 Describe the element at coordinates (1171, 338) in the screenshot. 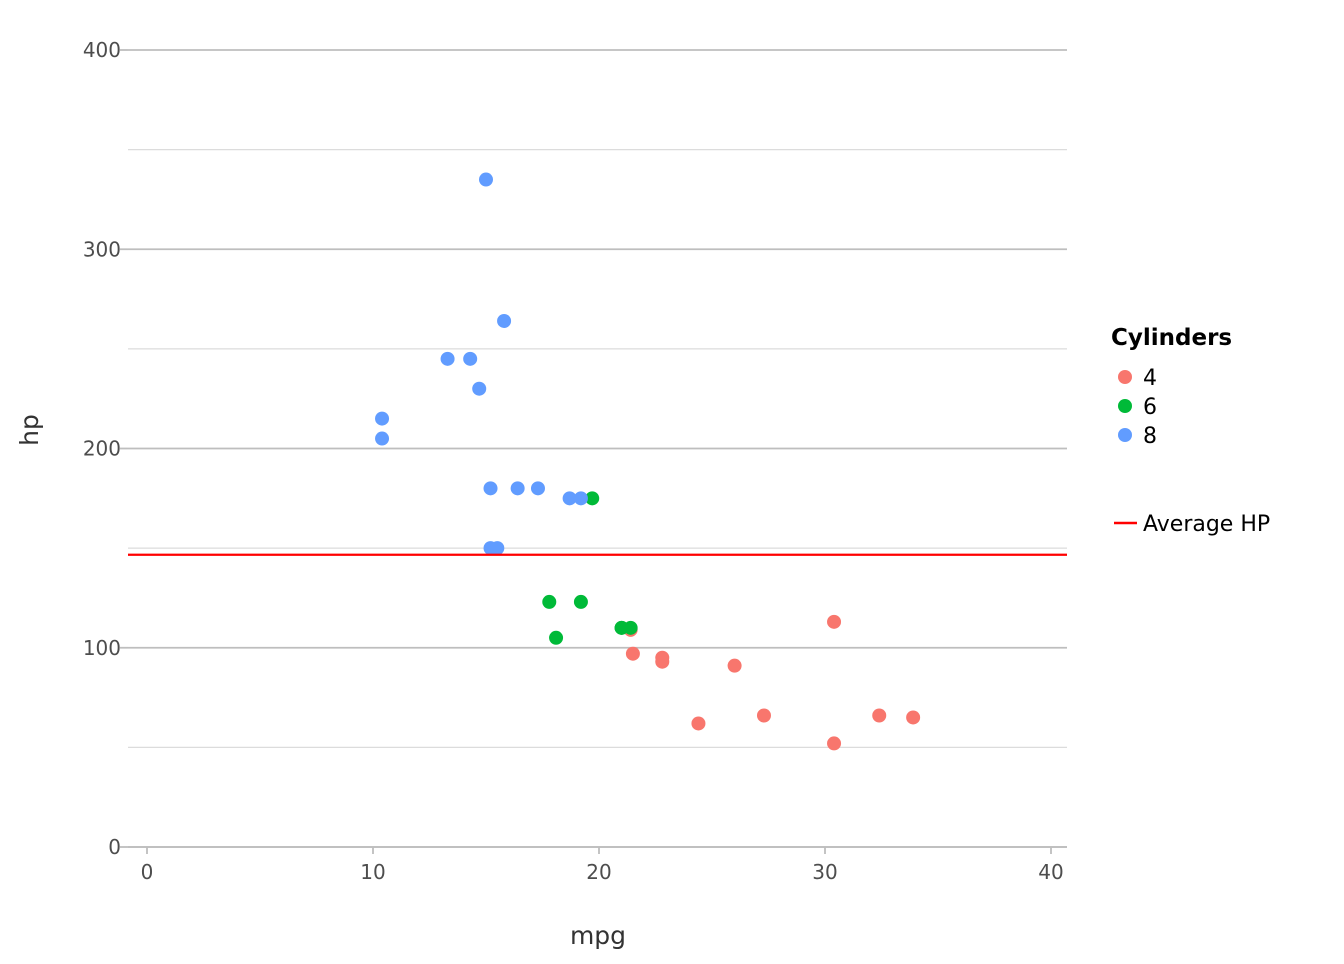

I see `legend-title: Cylinders` at that location.